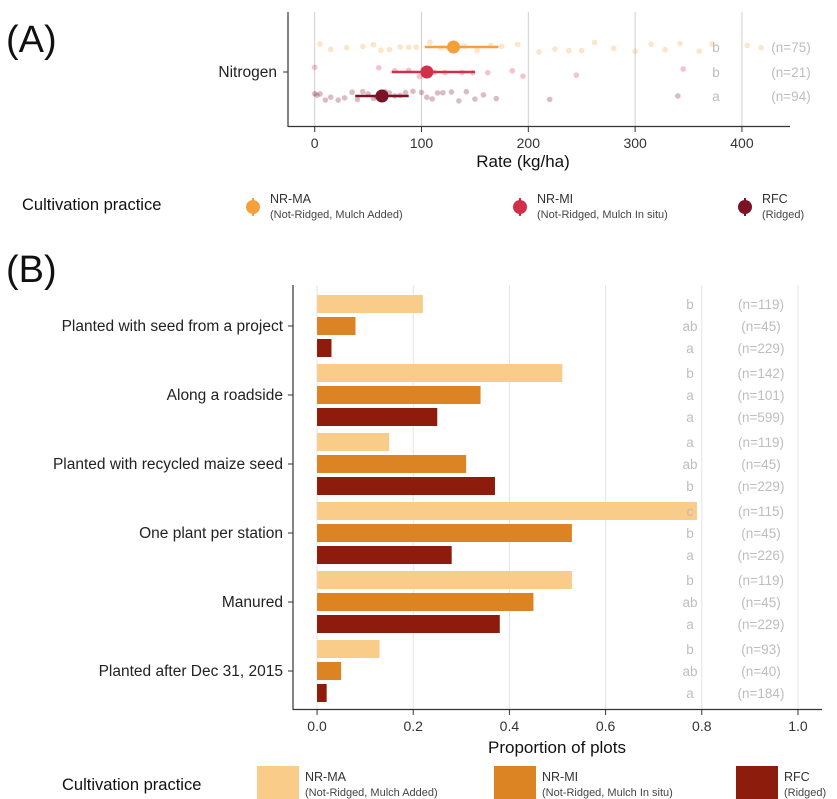  What do you see at coordinates (760, 533) in the screenshot?
I see `panel-b-sample-size: (n=45)` at bounding box center [760, 533].